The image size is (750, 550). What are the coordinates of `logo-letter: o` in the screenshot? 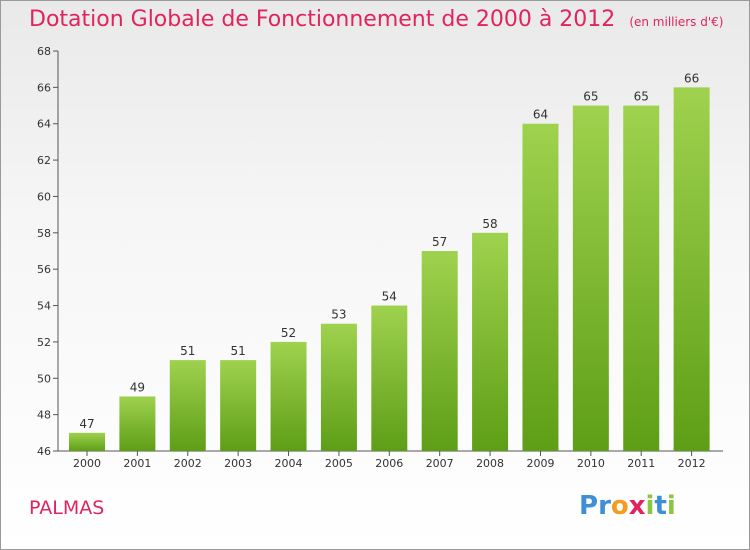 It's located at (619, 506).